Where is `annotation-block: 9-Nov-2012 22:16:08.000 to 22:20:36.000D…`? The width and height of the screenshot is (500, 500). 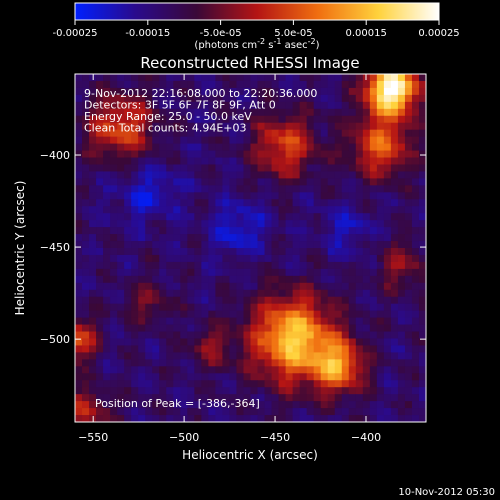 annotation-block: 9-Nov-2012 22:16:08.000 to 22:20:36.000D… is located at coordinates (200, 111).